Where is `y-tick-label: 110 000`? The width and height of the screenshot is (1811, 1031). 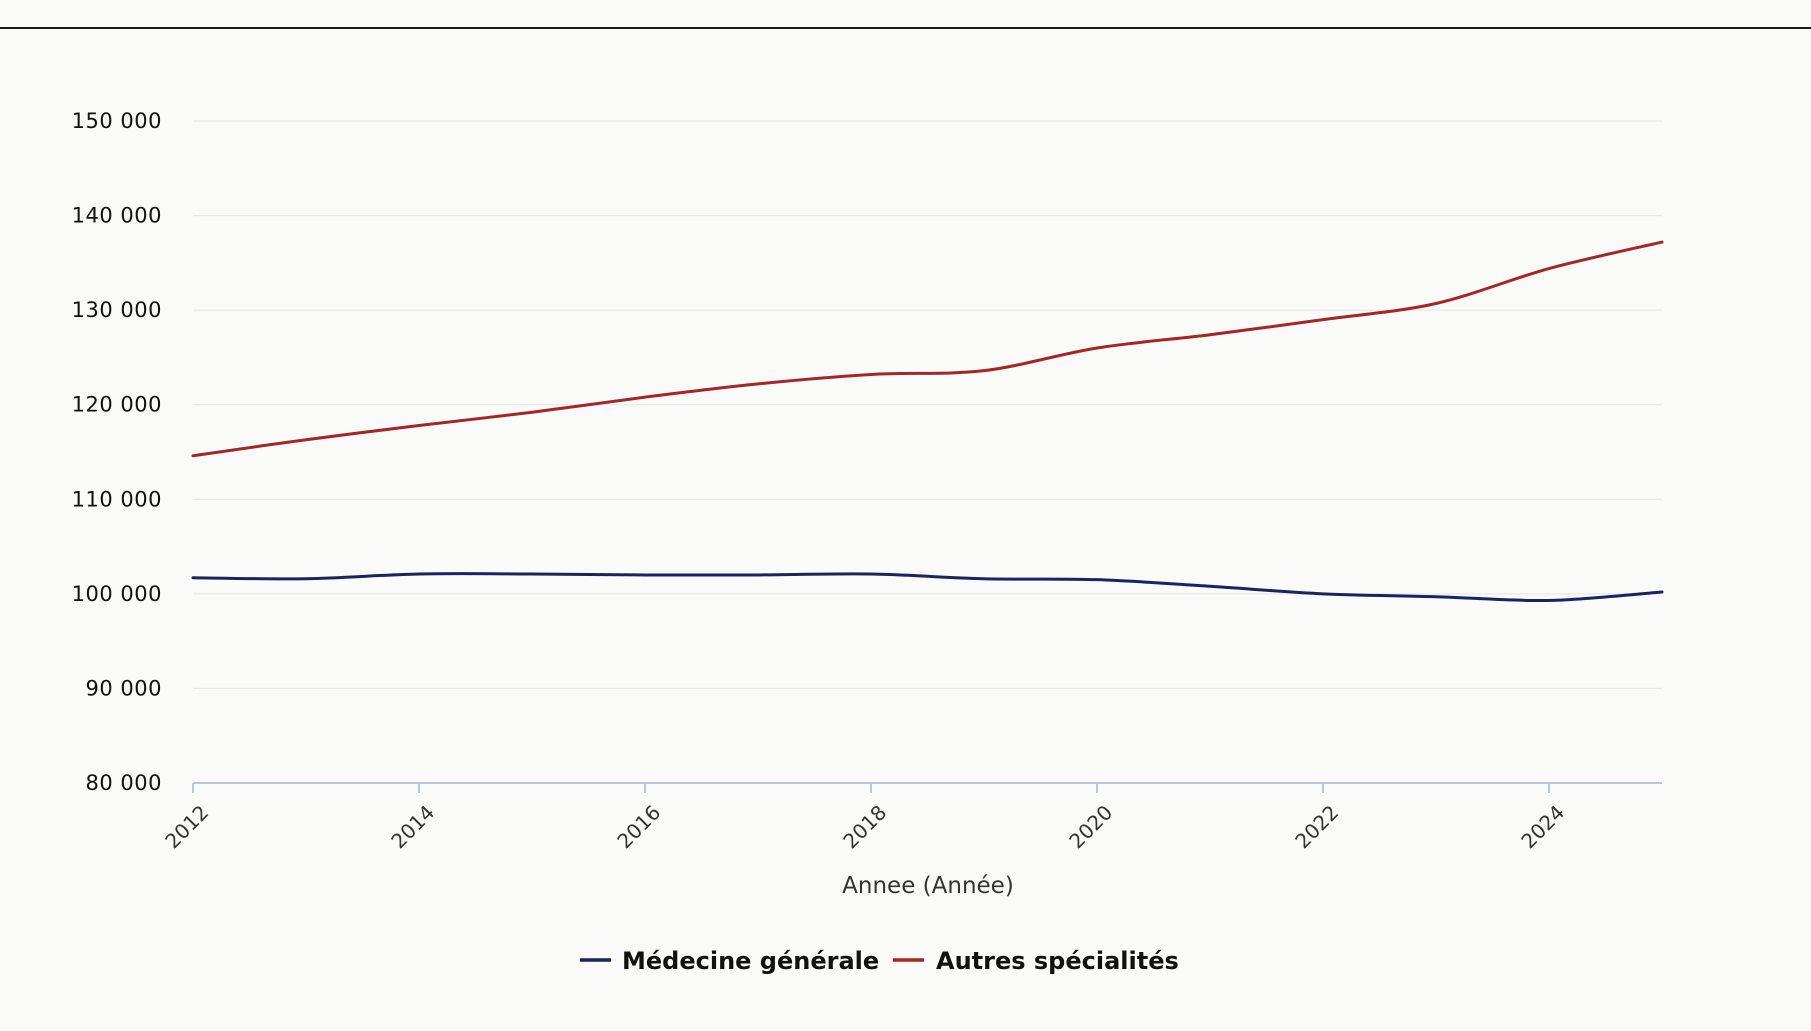
y-tick-label: 110 000 is located at coordinates (117, 499).